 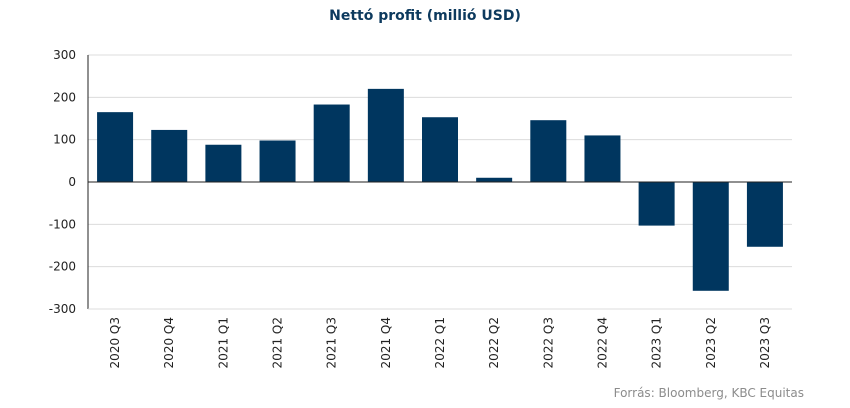 What do you see at coordinates (64, 55) in the screenshot?
I see `y-tick-label: 300` at bounding box center [64, 55].